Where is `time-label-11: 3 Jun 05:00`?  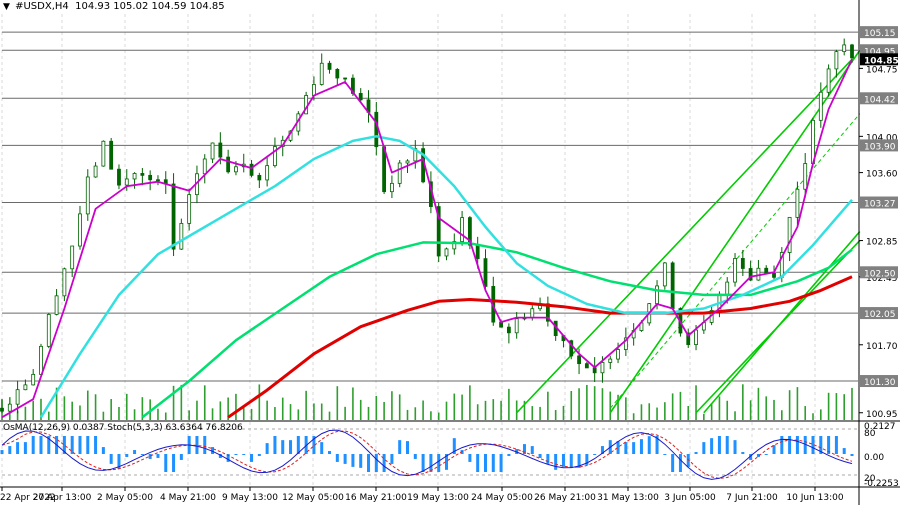
time-label-11: 3 Jun 05:00 is located at coordinates (690, 498).